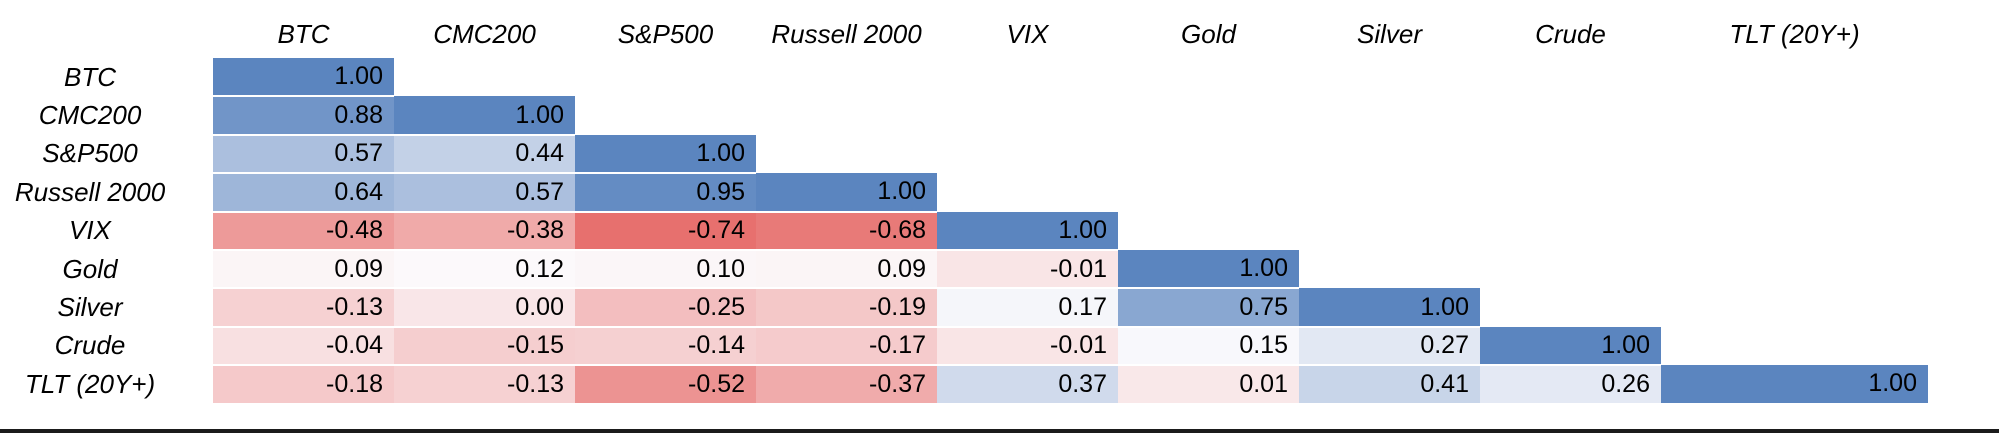 This screenshot has width=1999, height=437. I want to click on matrix-cell: -0.52, so click(665, 385).